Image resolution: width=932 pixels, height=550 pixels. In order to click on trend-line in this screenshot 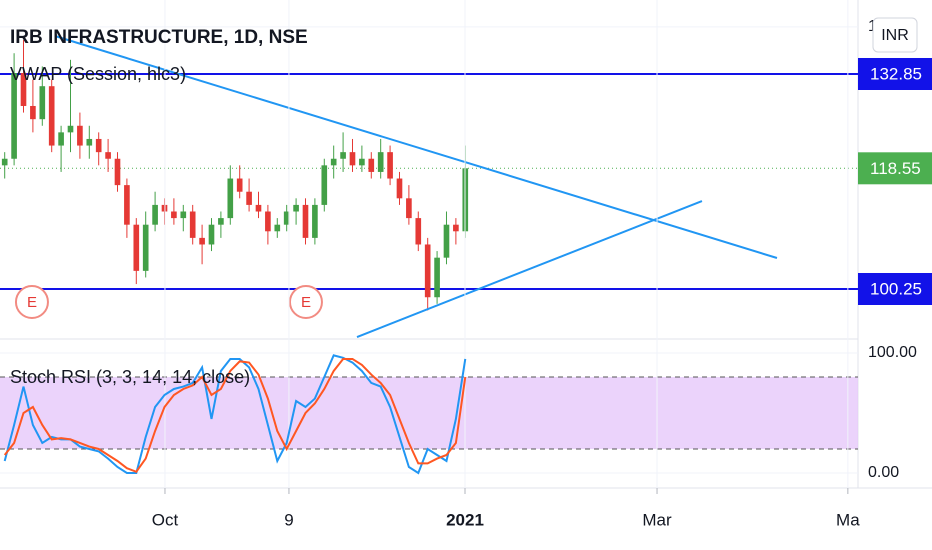, I will do `click(529, 269)`.